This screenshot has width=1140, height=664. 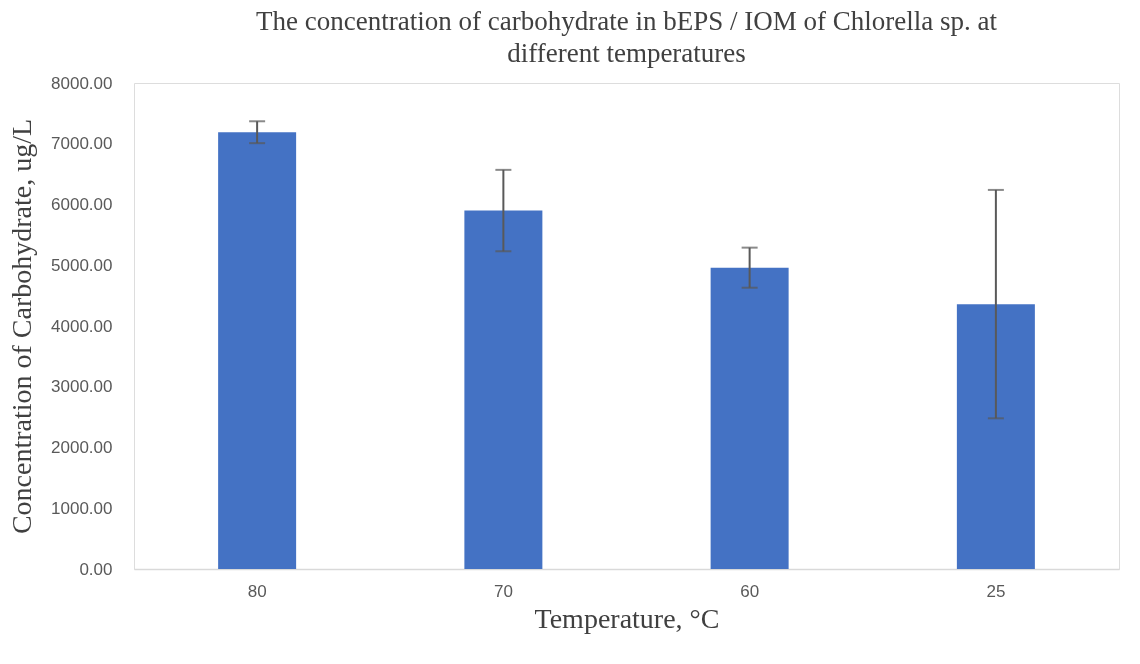 I want to click on y-tick-label: 1000.00, so click(x=82, y=508).